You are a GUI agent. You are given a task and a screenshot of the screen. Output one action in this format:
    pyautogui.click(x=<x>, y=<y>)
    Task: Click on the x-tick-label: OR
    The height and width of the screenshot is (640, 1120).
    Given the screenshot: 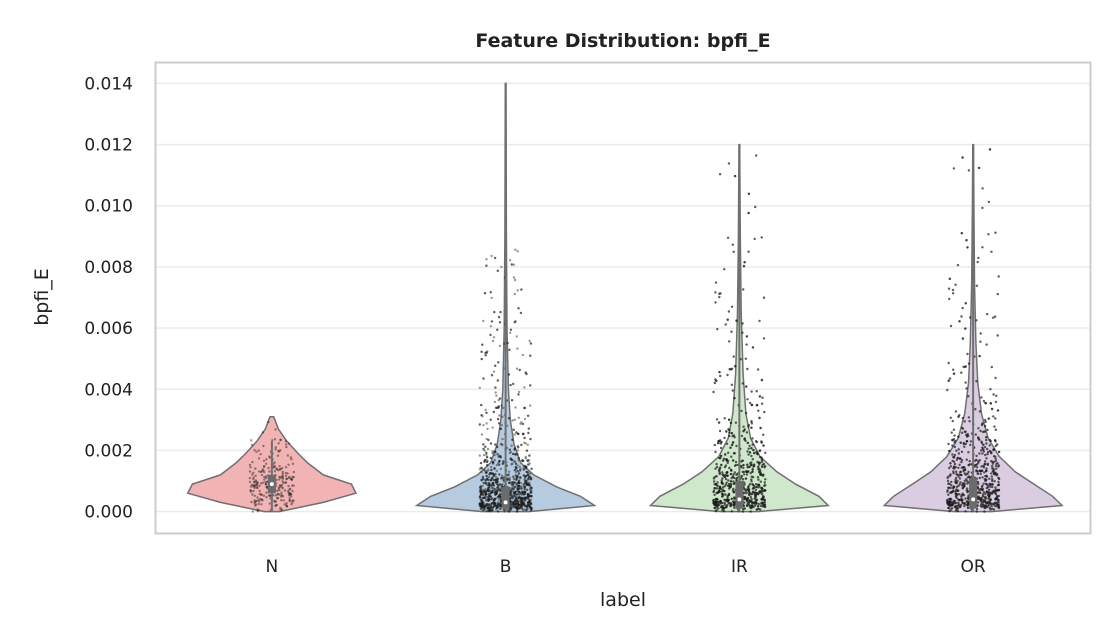 What is the action you would take?
    pyautogui.click(x=973, y=567)
    